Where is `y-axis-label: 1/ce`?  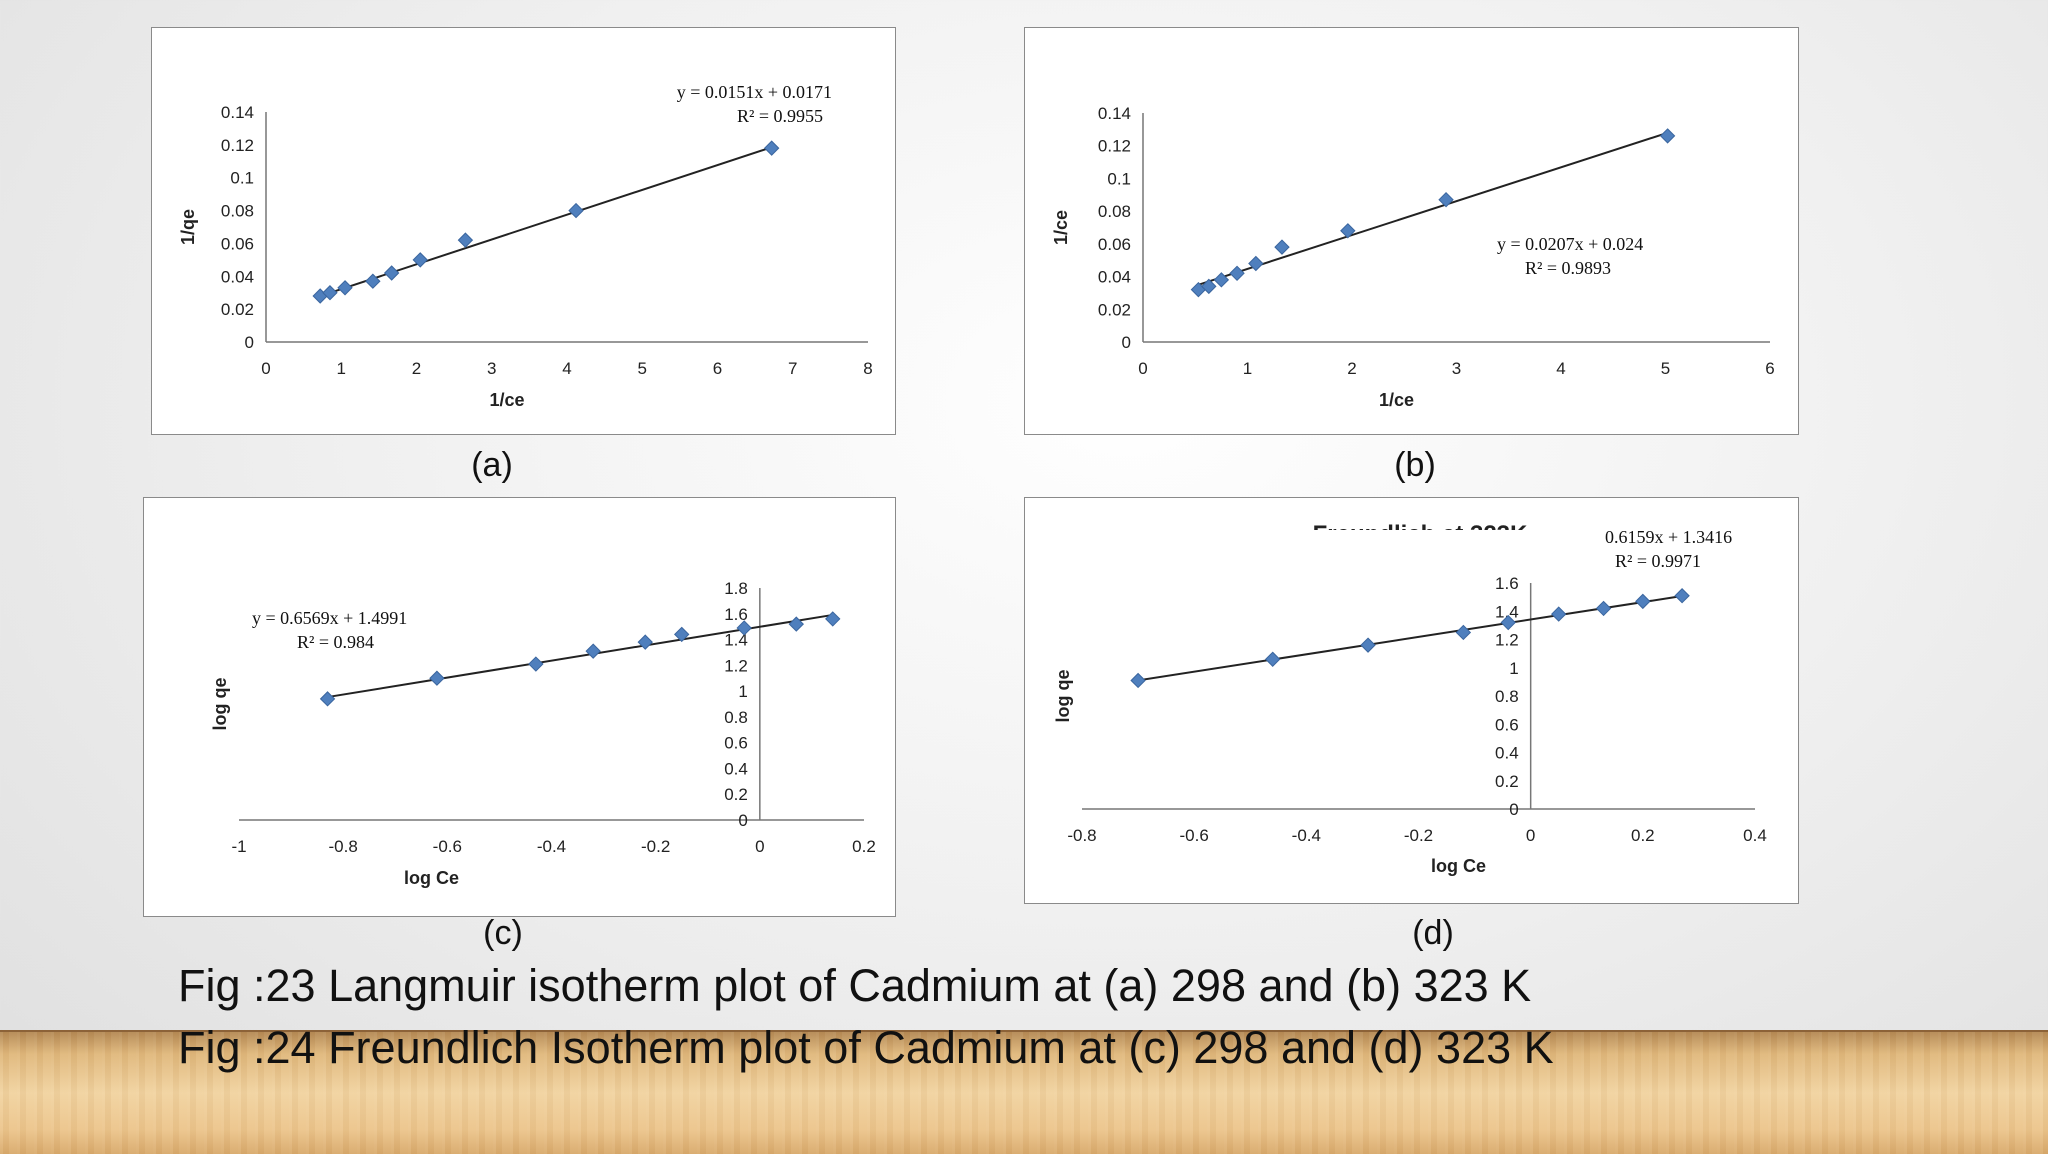 y-axis-label: 1/ce is located at coordinates (1061, 227).